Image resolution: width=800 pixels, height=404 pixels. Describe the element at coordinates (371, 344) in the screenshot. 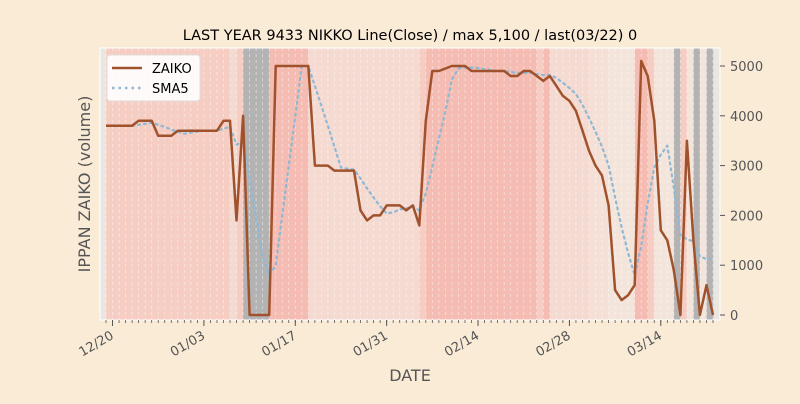

I see `x-tick-label: 01/31` at that location.